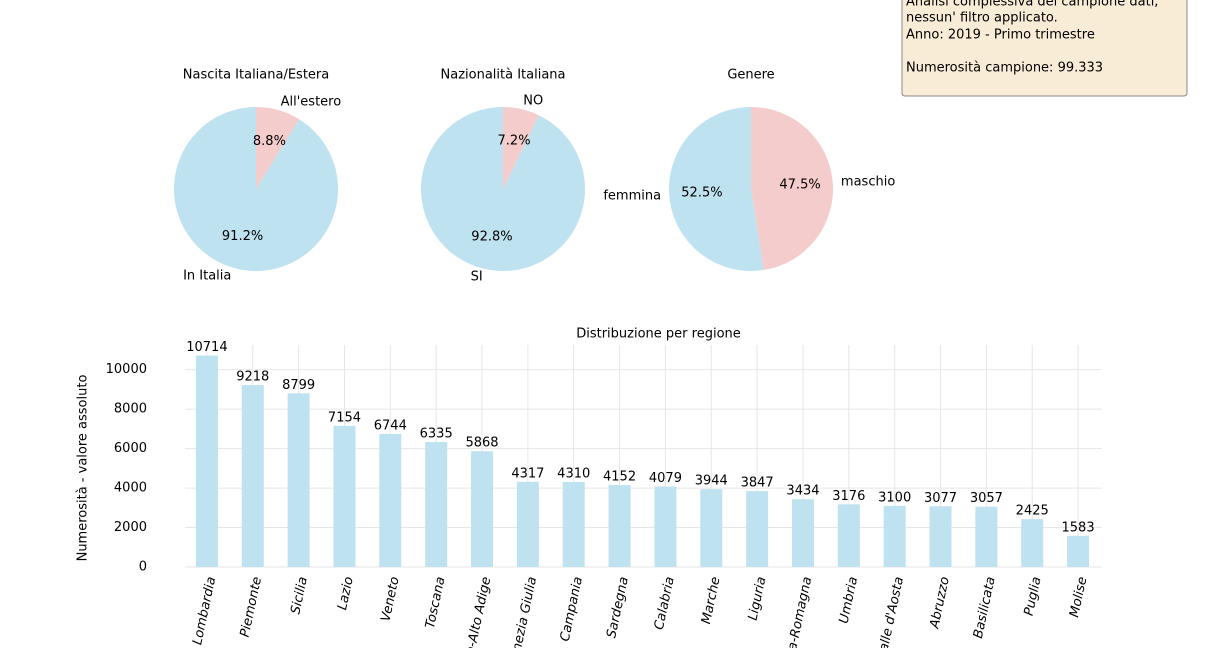 The width and height of the screenshot is (1224, 648). Describe the element at coordinates (251, 606) in the screenshot. I see `x-tick-label: Piemonte` at that location.